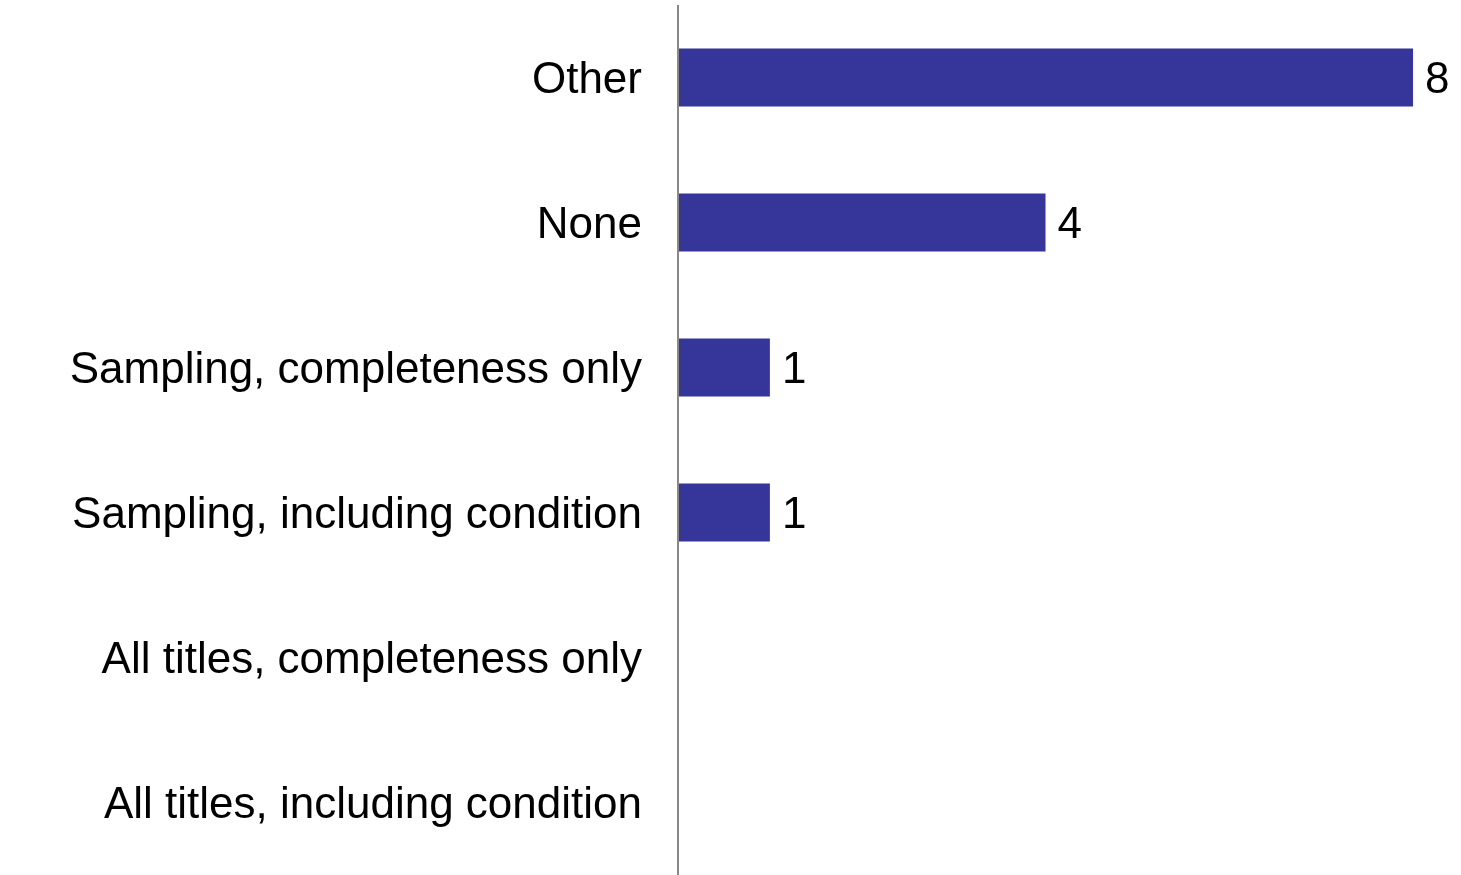 The height and width of the screenshot is (875, 1461). I want to click on y-tick-label: Other, so click(586, 78).